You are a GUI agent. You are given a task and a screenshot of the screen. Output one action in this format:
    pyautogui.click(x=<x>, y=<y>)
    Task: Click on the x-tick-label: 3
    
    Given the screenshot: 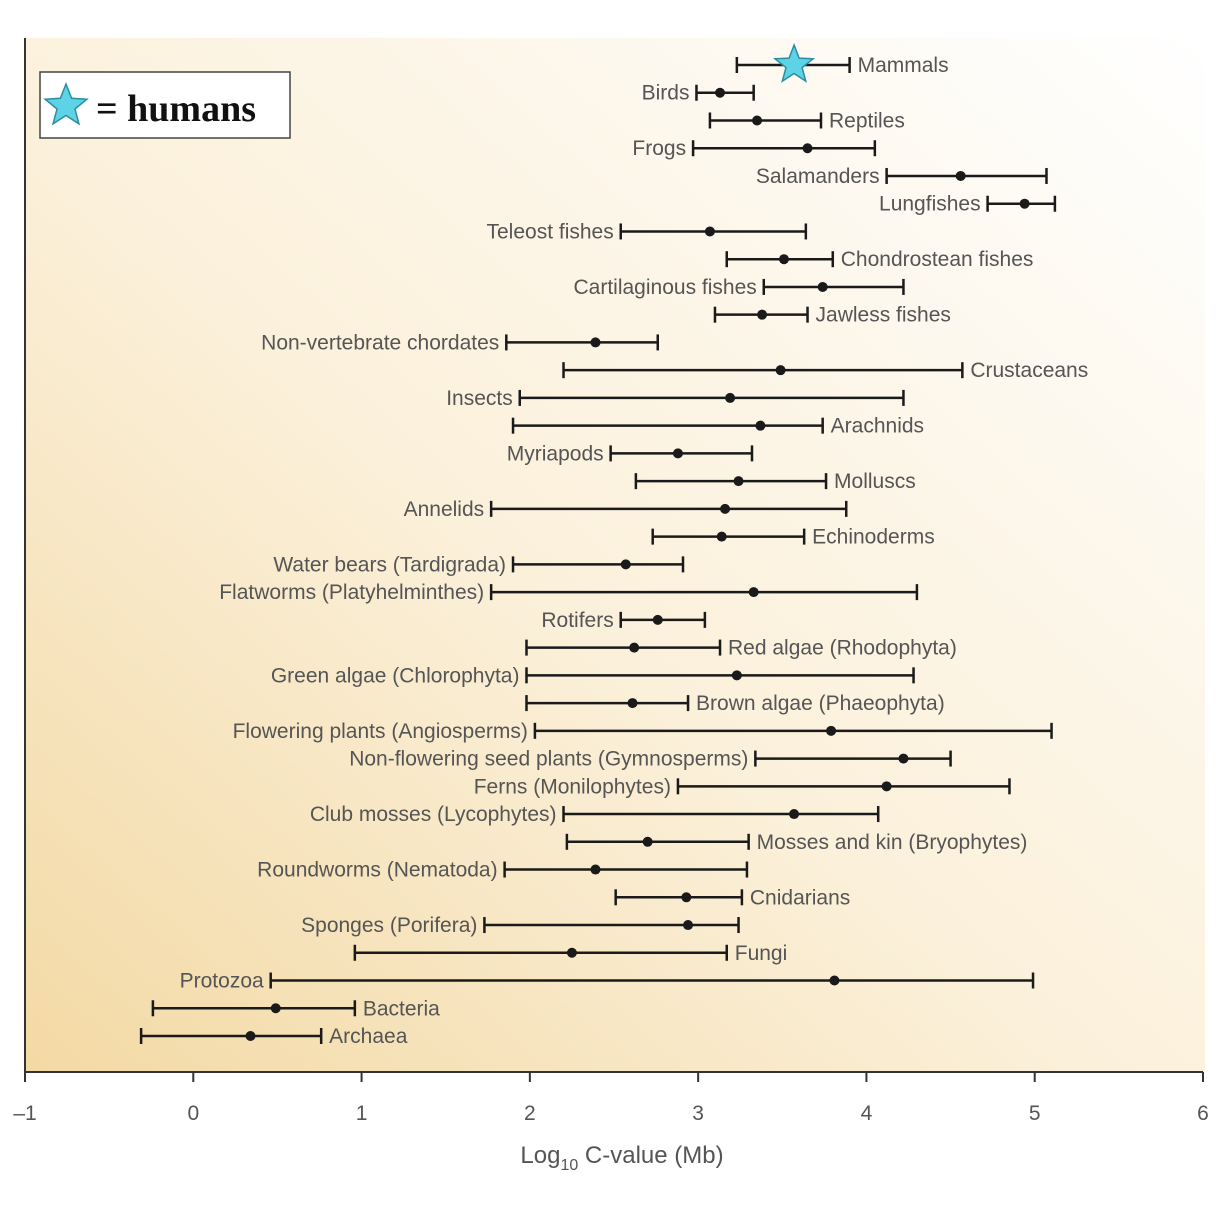 What is the action you would take?
    pyautogui.click(x=698, y=1113)
    